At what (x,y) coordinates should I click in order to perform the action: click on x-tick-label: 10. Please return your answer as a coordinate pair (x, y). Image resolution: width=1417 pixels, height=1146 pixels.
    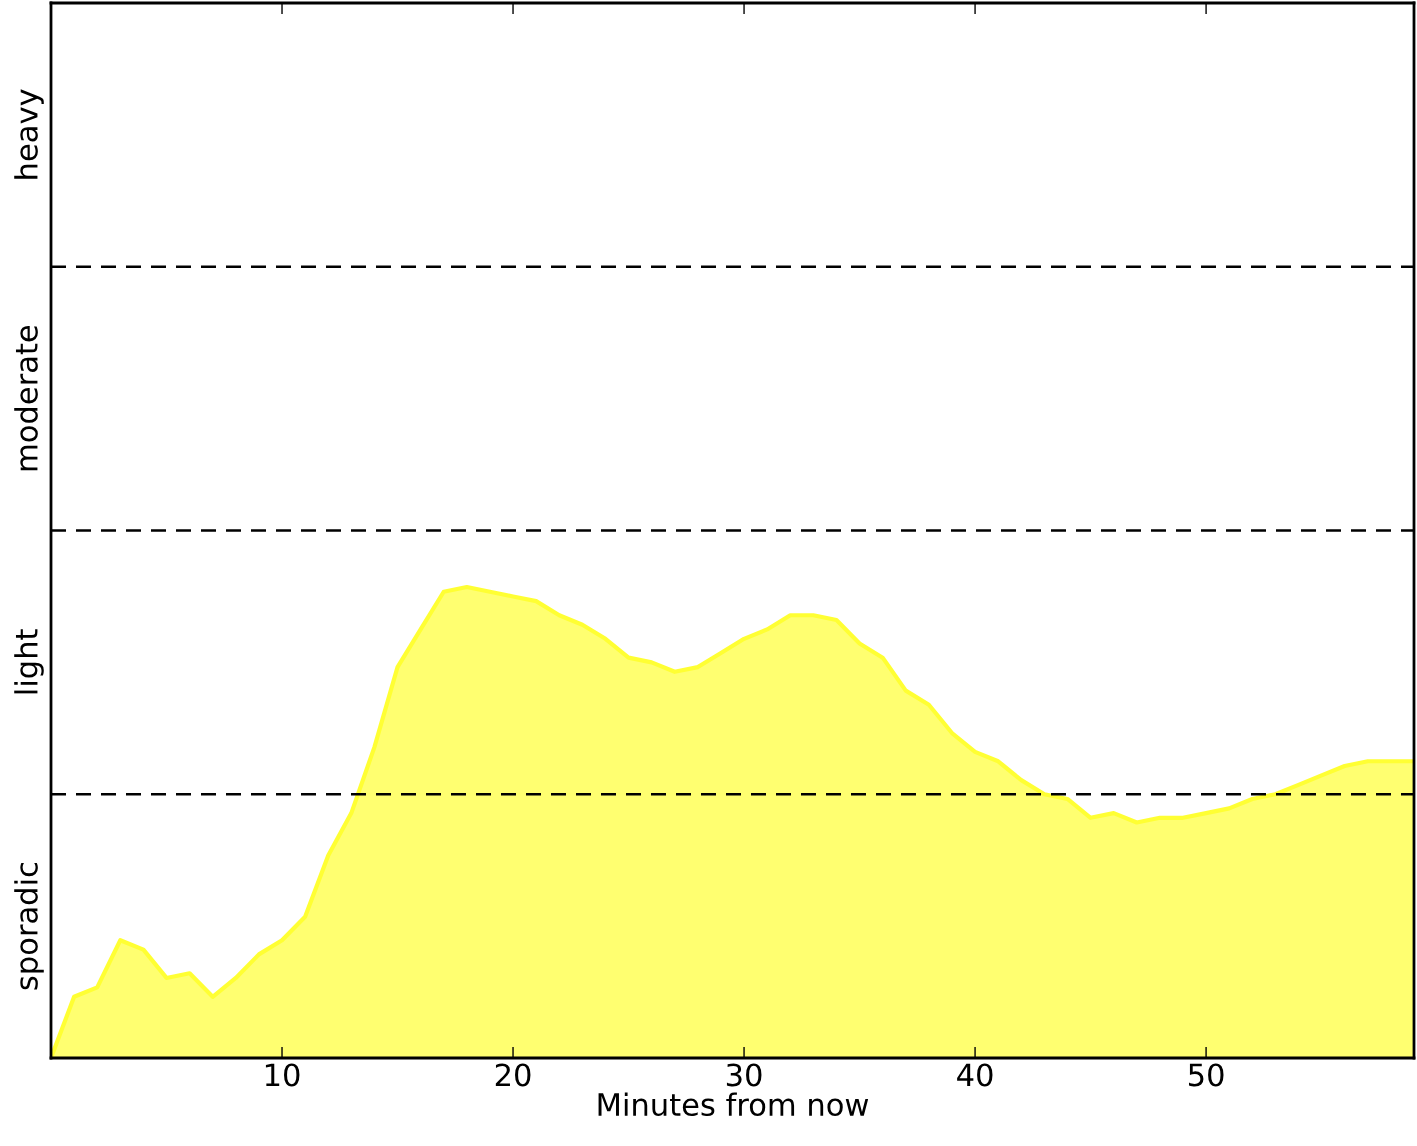
    Looking at the image, I should click on (282, 1075).